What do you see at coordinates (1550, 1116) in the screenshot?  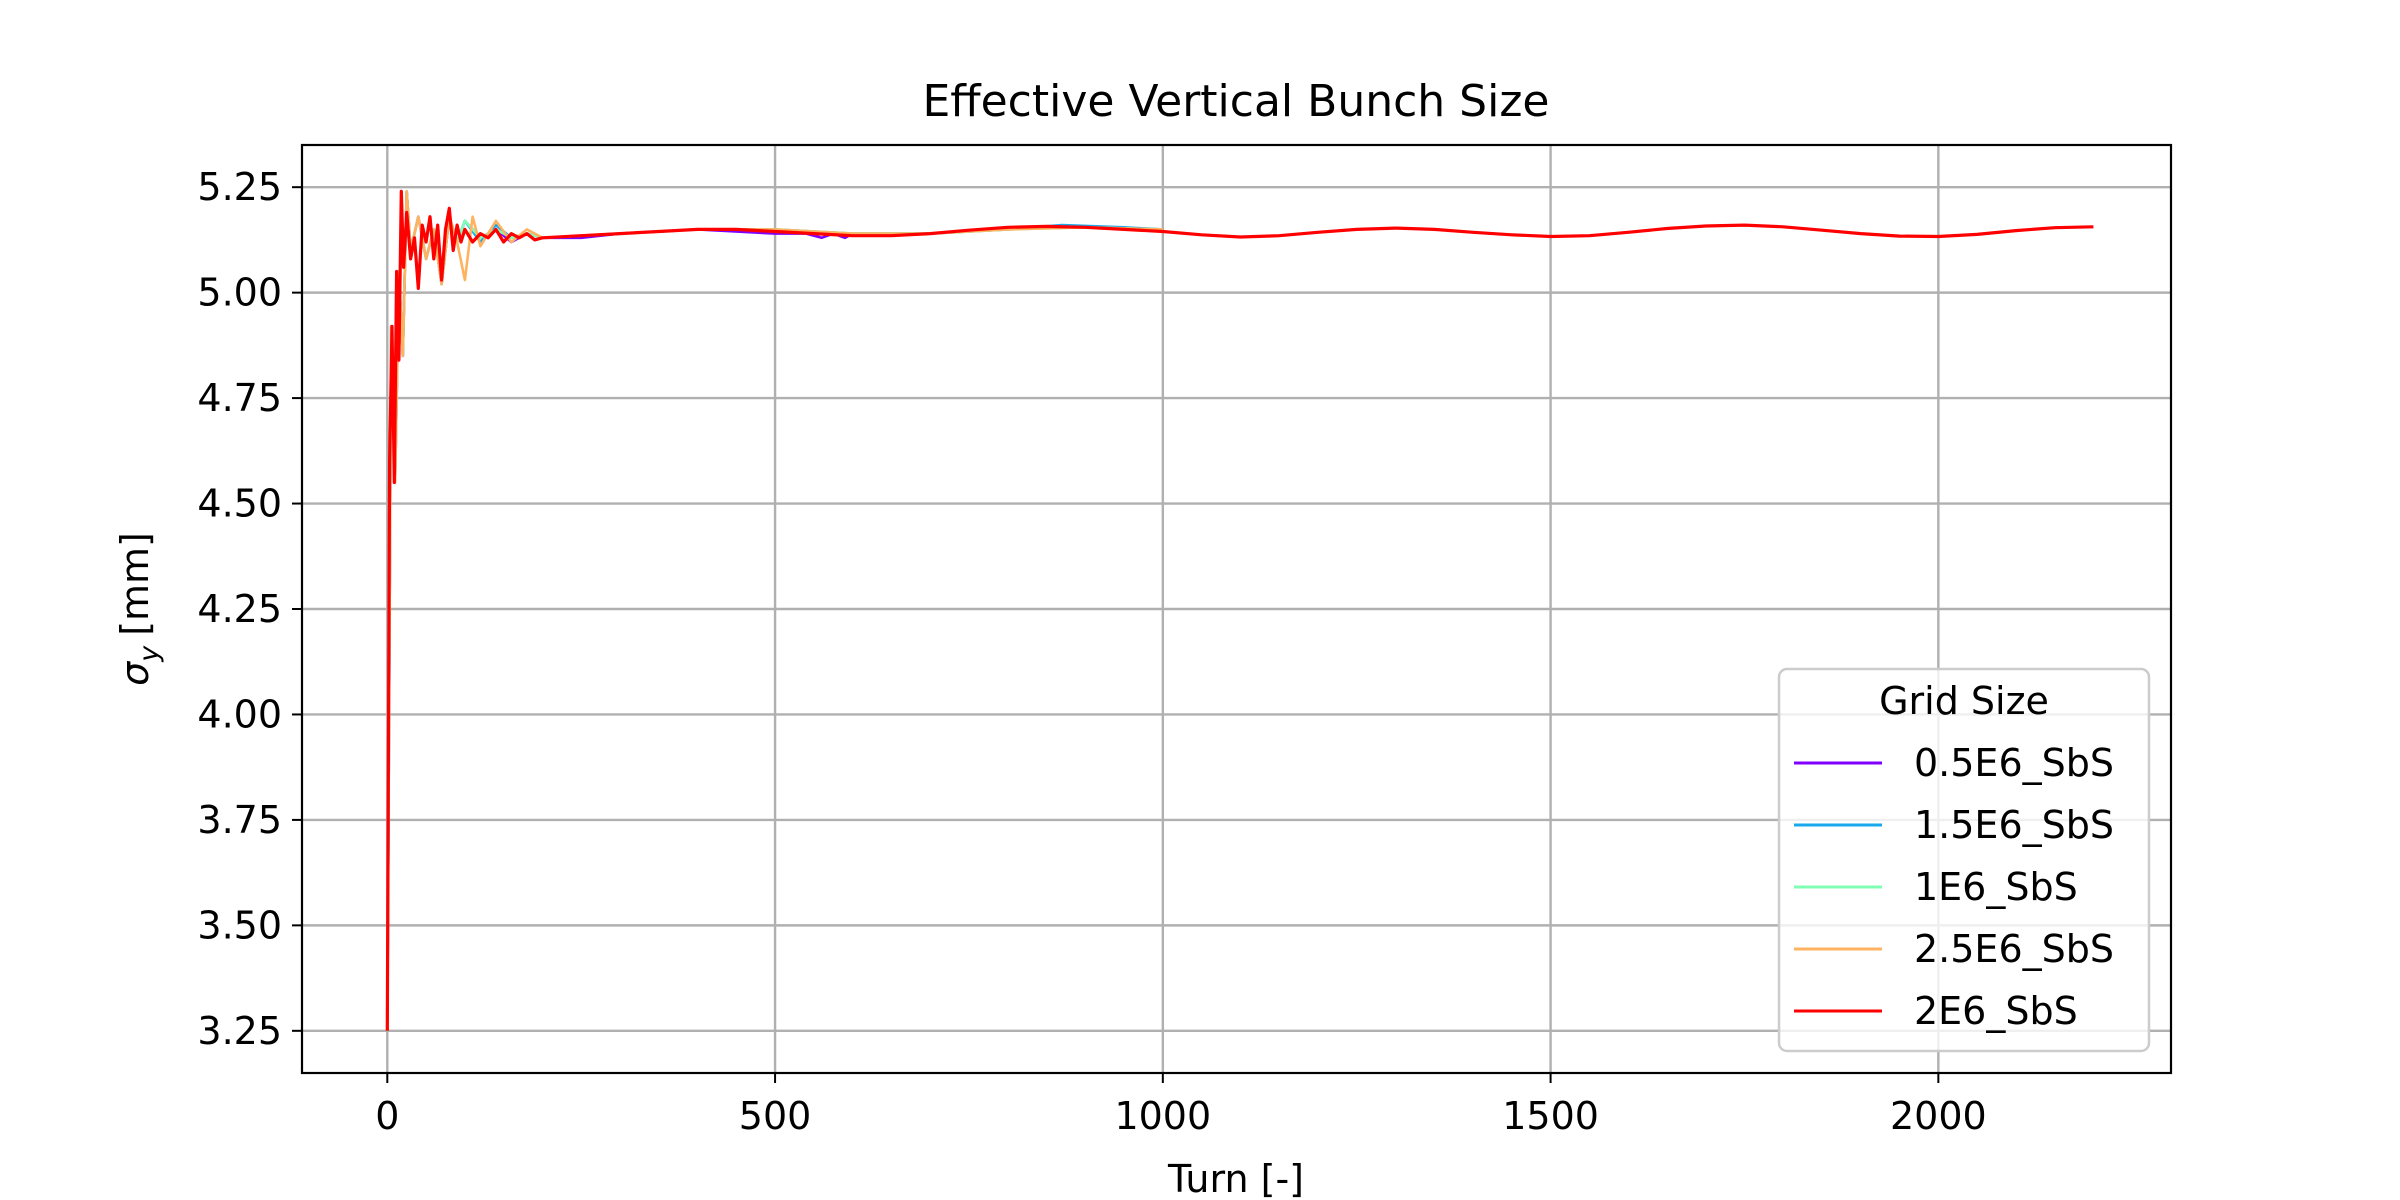 I see `x-tick-label: 1500` at bounding box center [1550, 1116].